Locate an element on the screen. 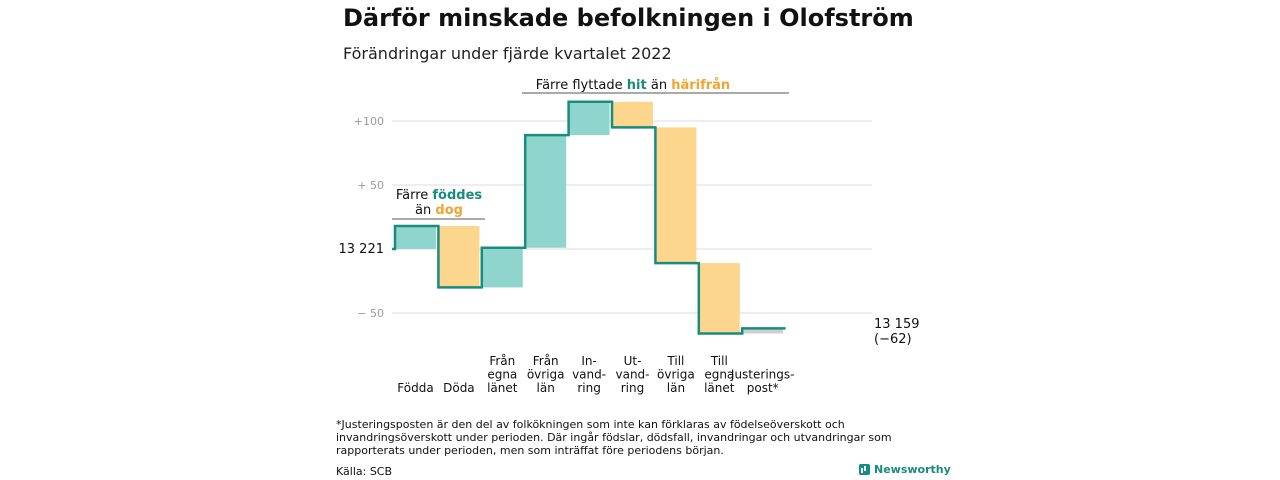 This screenshot has height=480, width=1280. newsworthy-icon is located at coordinates (864, 469).